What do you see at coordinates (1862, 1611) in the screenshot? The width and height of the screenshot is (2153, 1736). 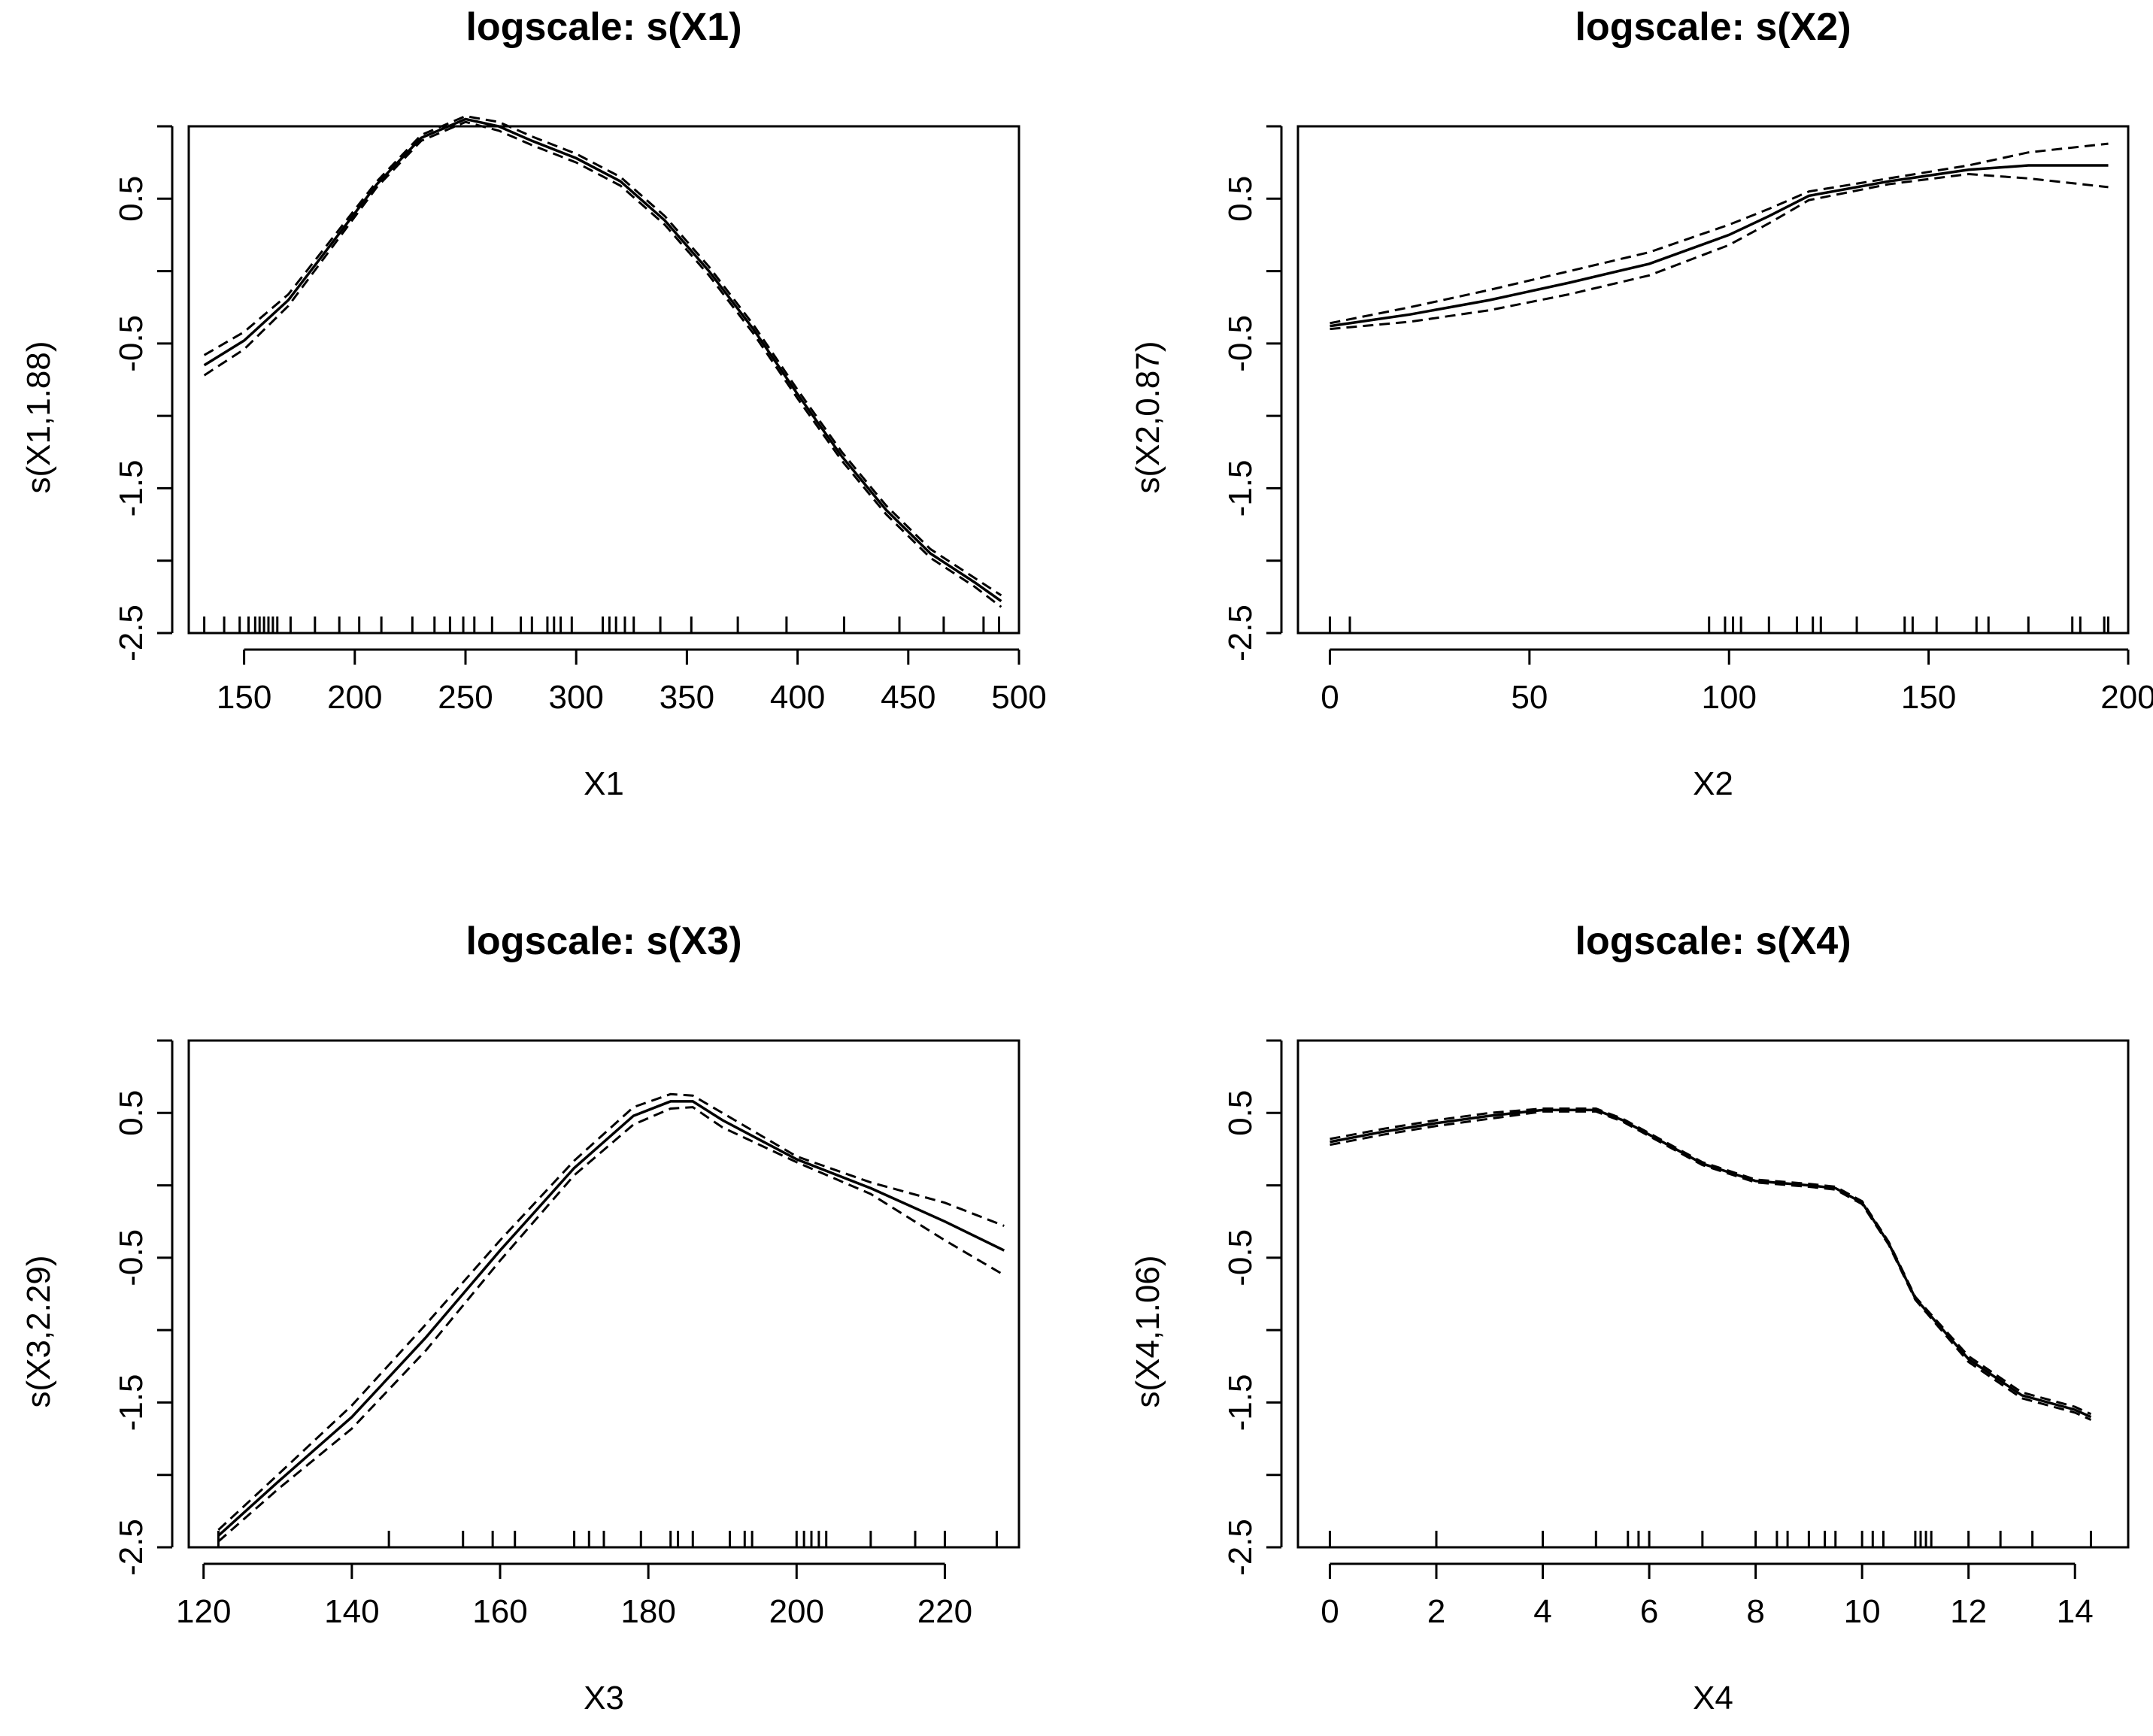 I see `x-tick-label: 10` at bounding box center [1862, 1611].